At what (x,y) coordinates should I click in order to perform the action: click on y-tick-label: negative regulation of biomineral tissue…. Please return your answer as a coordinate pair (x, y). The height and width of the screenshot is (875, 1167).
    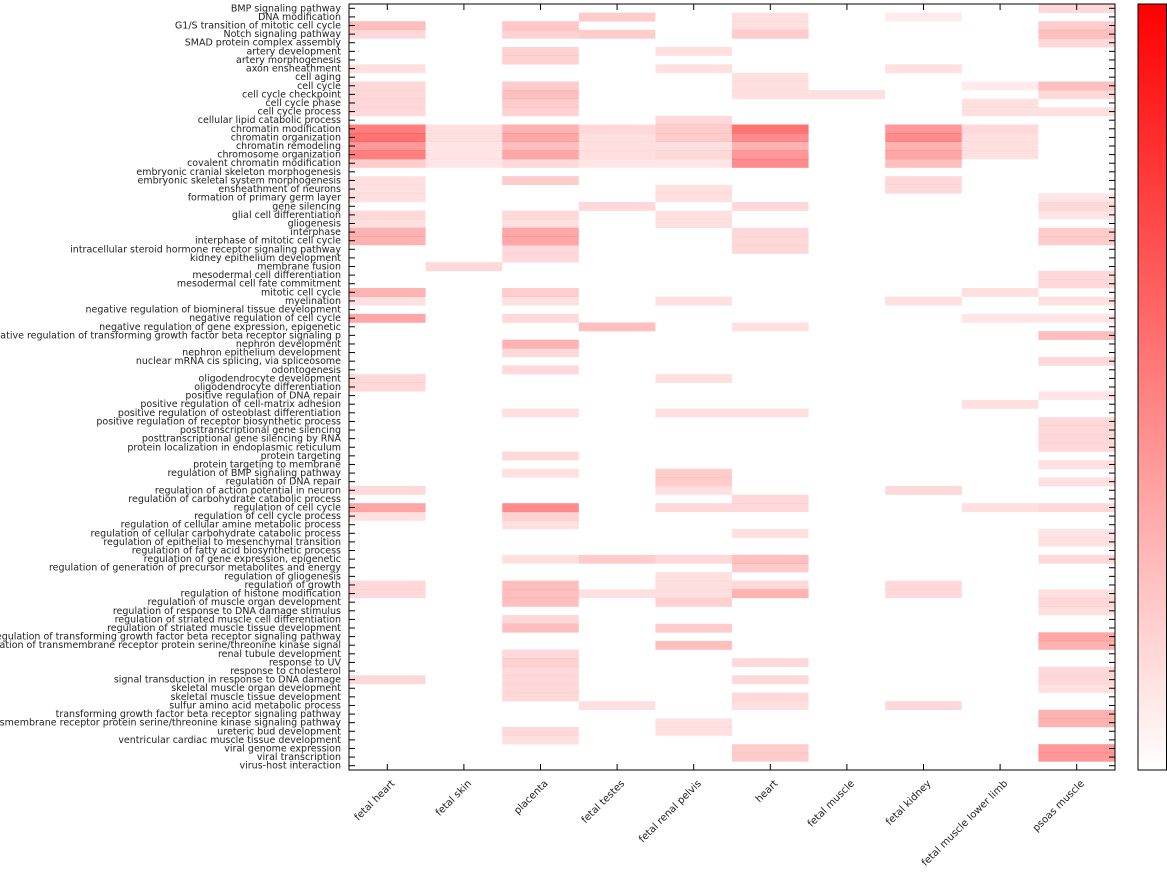
    Looking at the image, I should click on (214, 310).